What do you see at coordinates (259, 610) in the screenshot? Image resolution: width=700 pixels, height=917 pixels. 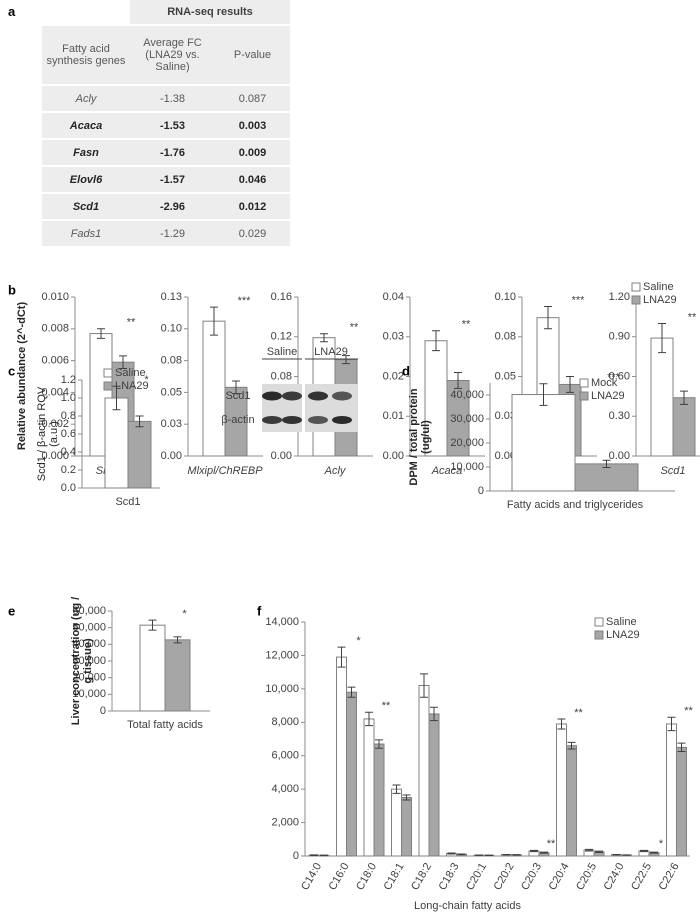 I see `panel-label: f` at bounding box center [259, 610].